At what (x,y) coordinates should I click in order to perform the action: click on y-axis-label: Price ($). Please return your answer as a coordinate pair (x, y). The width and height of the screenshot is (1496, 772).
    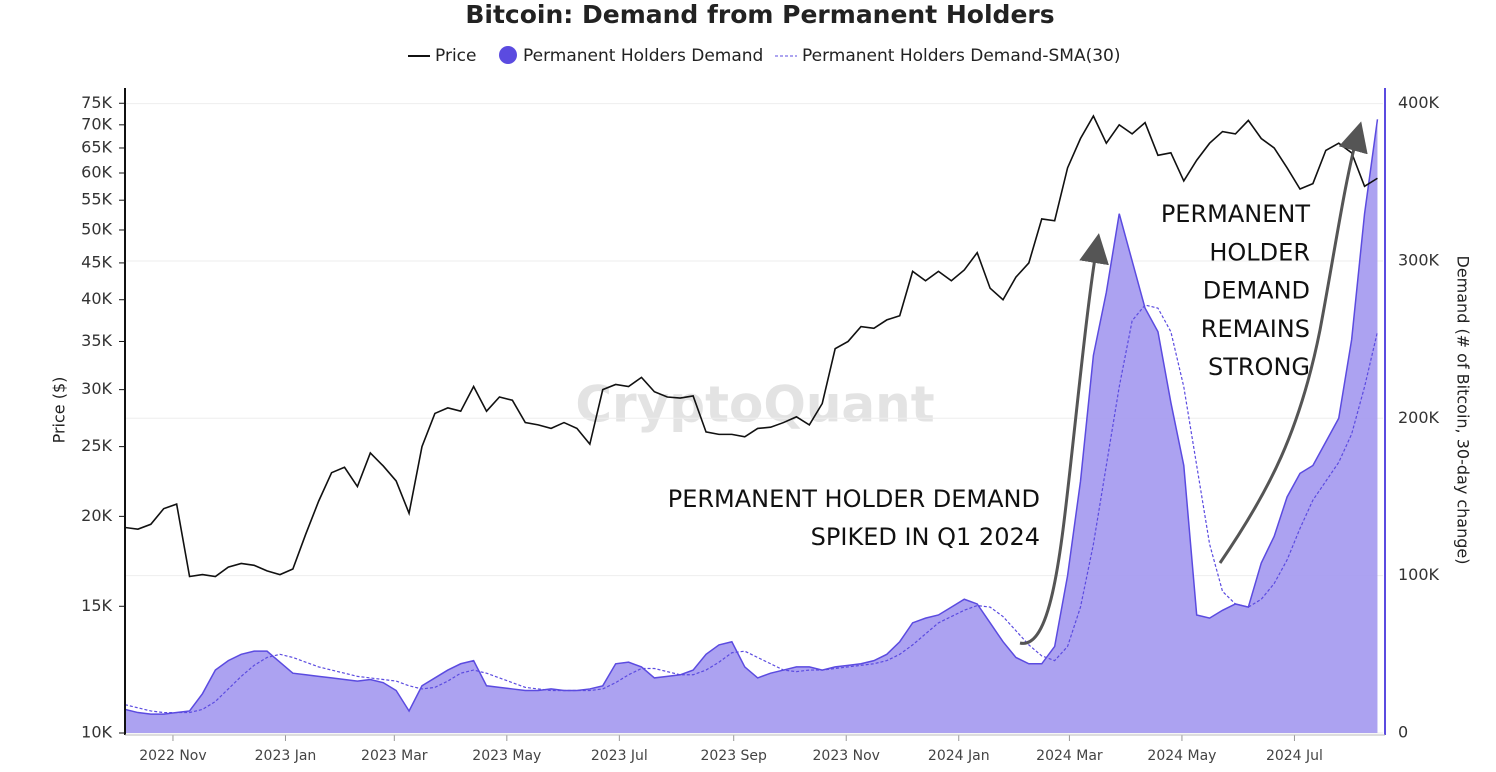
    Looking at the image, I should click on (59, 410).